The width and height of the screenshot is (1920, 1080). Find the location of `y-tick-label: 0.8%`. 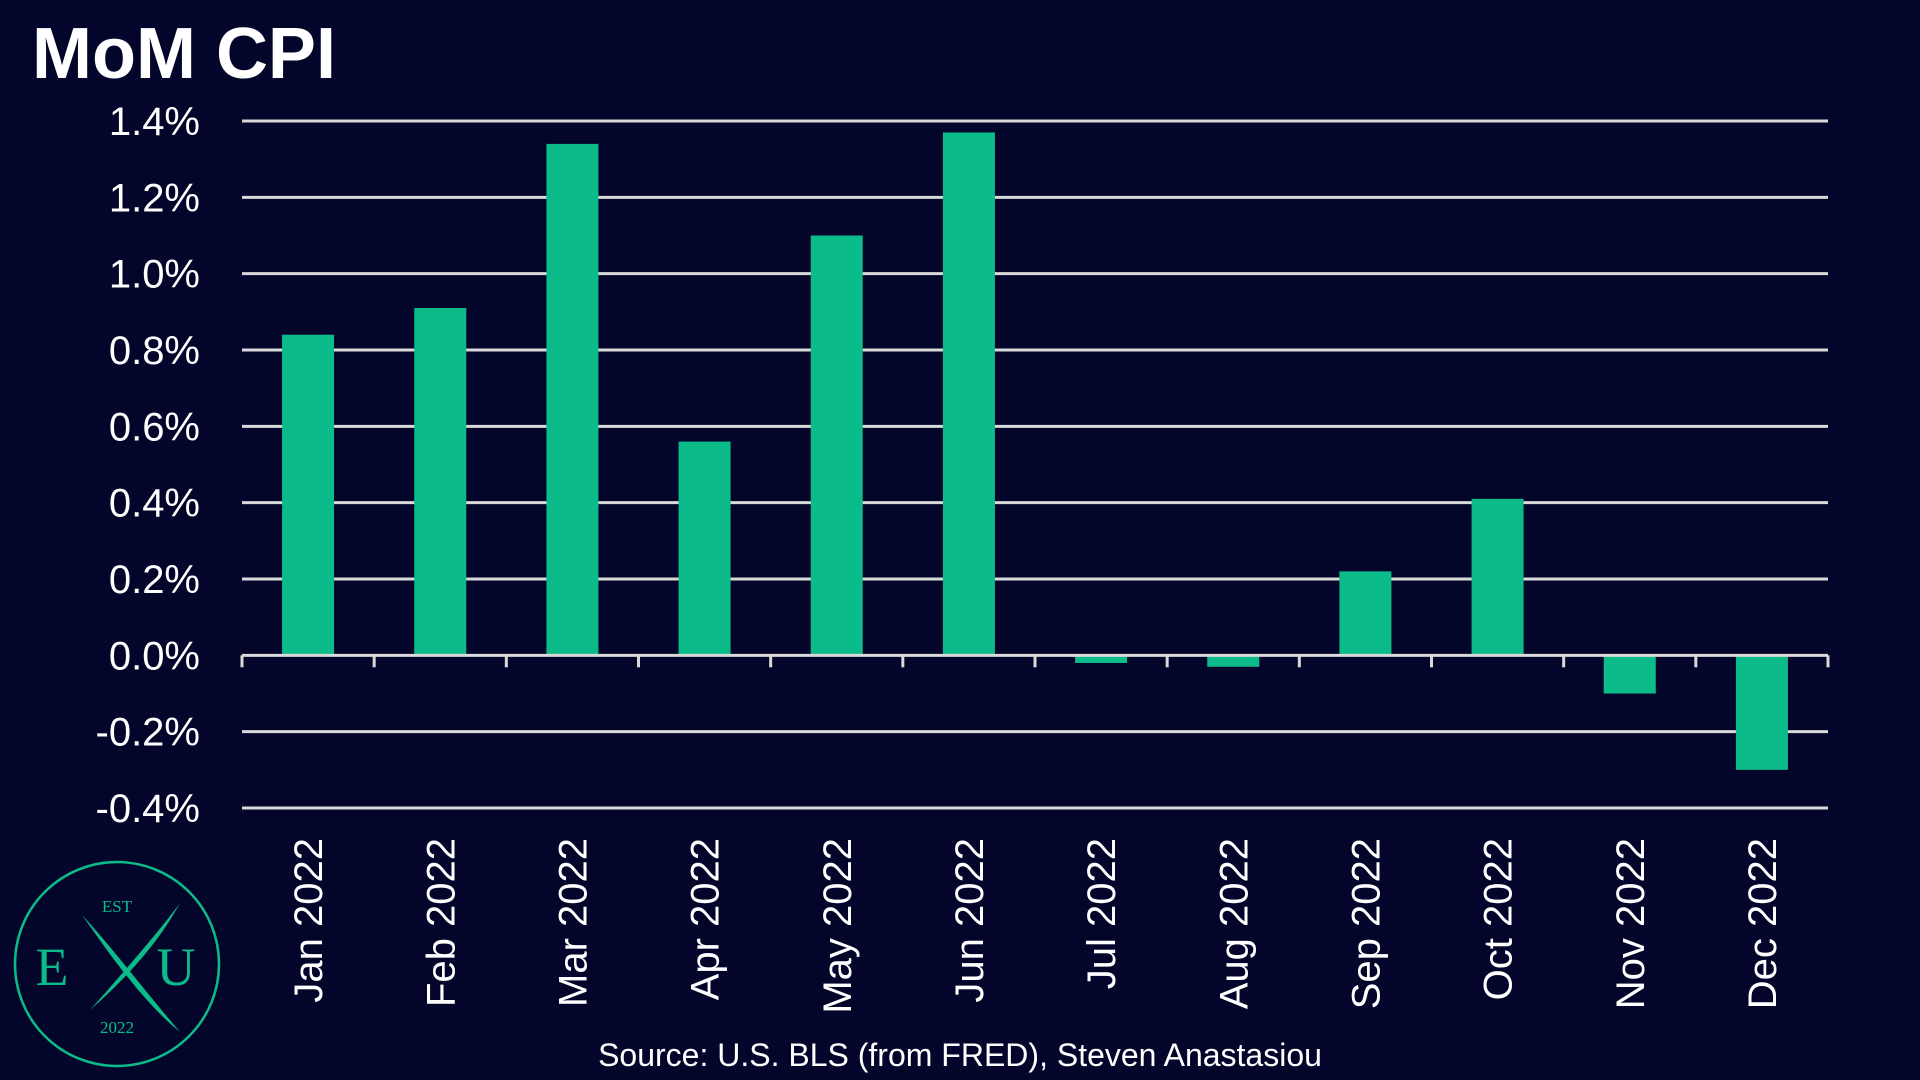

y-tick-label: 0.8% is located at coordinates (154, 351).